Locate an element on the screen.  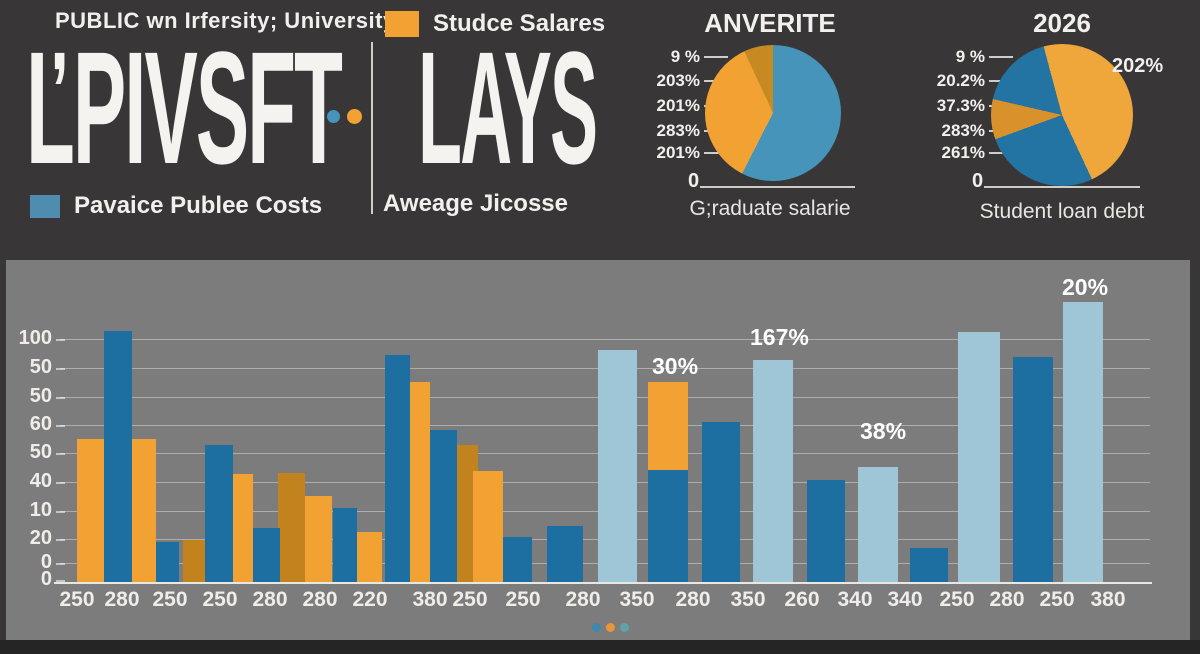
x-axis-label: 220 is located at coordinates (370, 599).